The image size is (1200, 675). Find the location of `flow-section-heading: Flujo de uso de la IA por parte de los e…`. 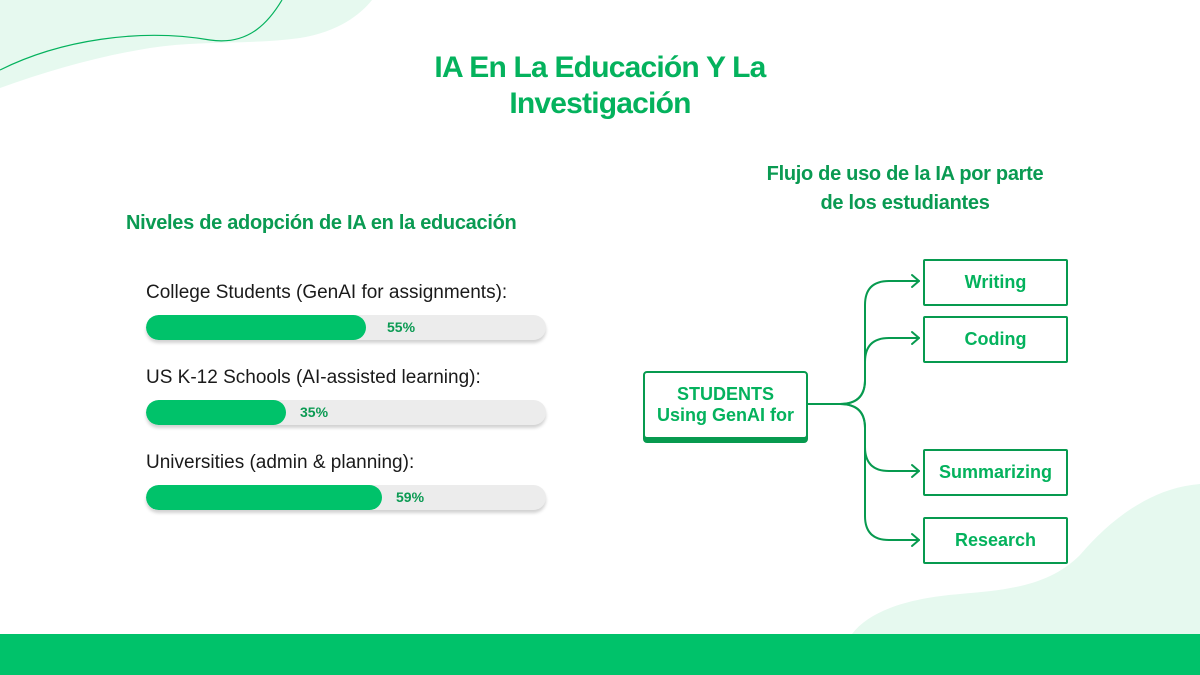

flow-section-heading: Flujo de uso de la IA por parte de los e… is located at coordinates (905, 189).